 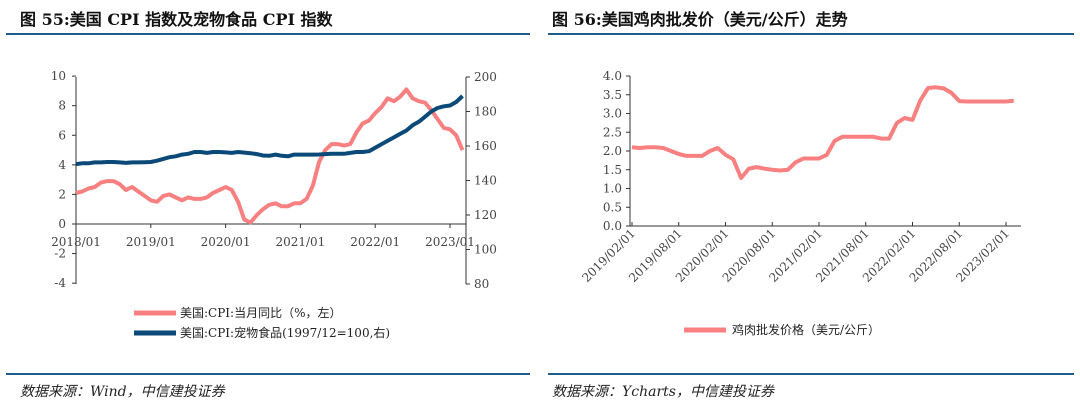 What do you see at coordinates (300, 242) in the screenshot?
I see `x-tick-label: 2021/01` at bounding box center [300, 242].